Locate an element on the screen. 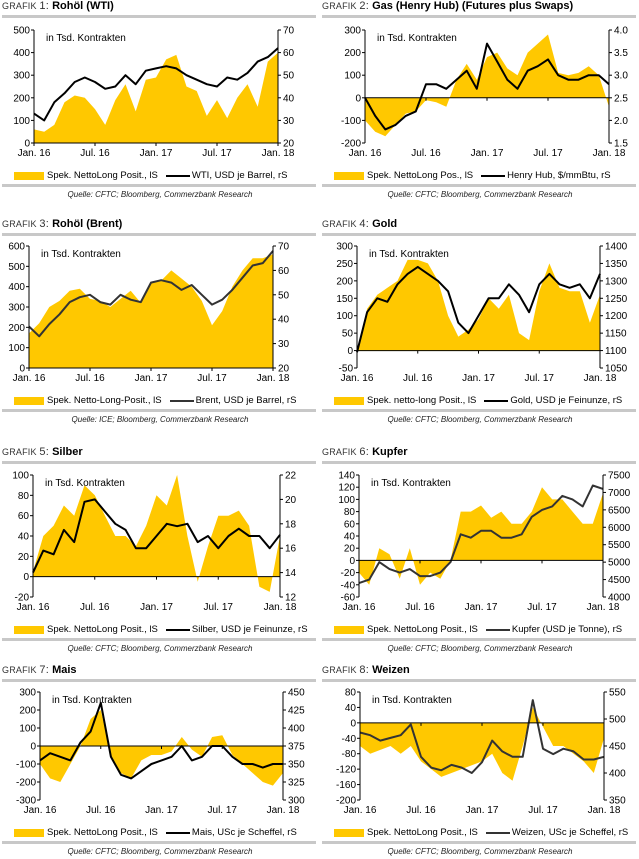 The height and width of the screenshot is (859, 639). right-tick-label: 400 is located at coordinates (617, 774).